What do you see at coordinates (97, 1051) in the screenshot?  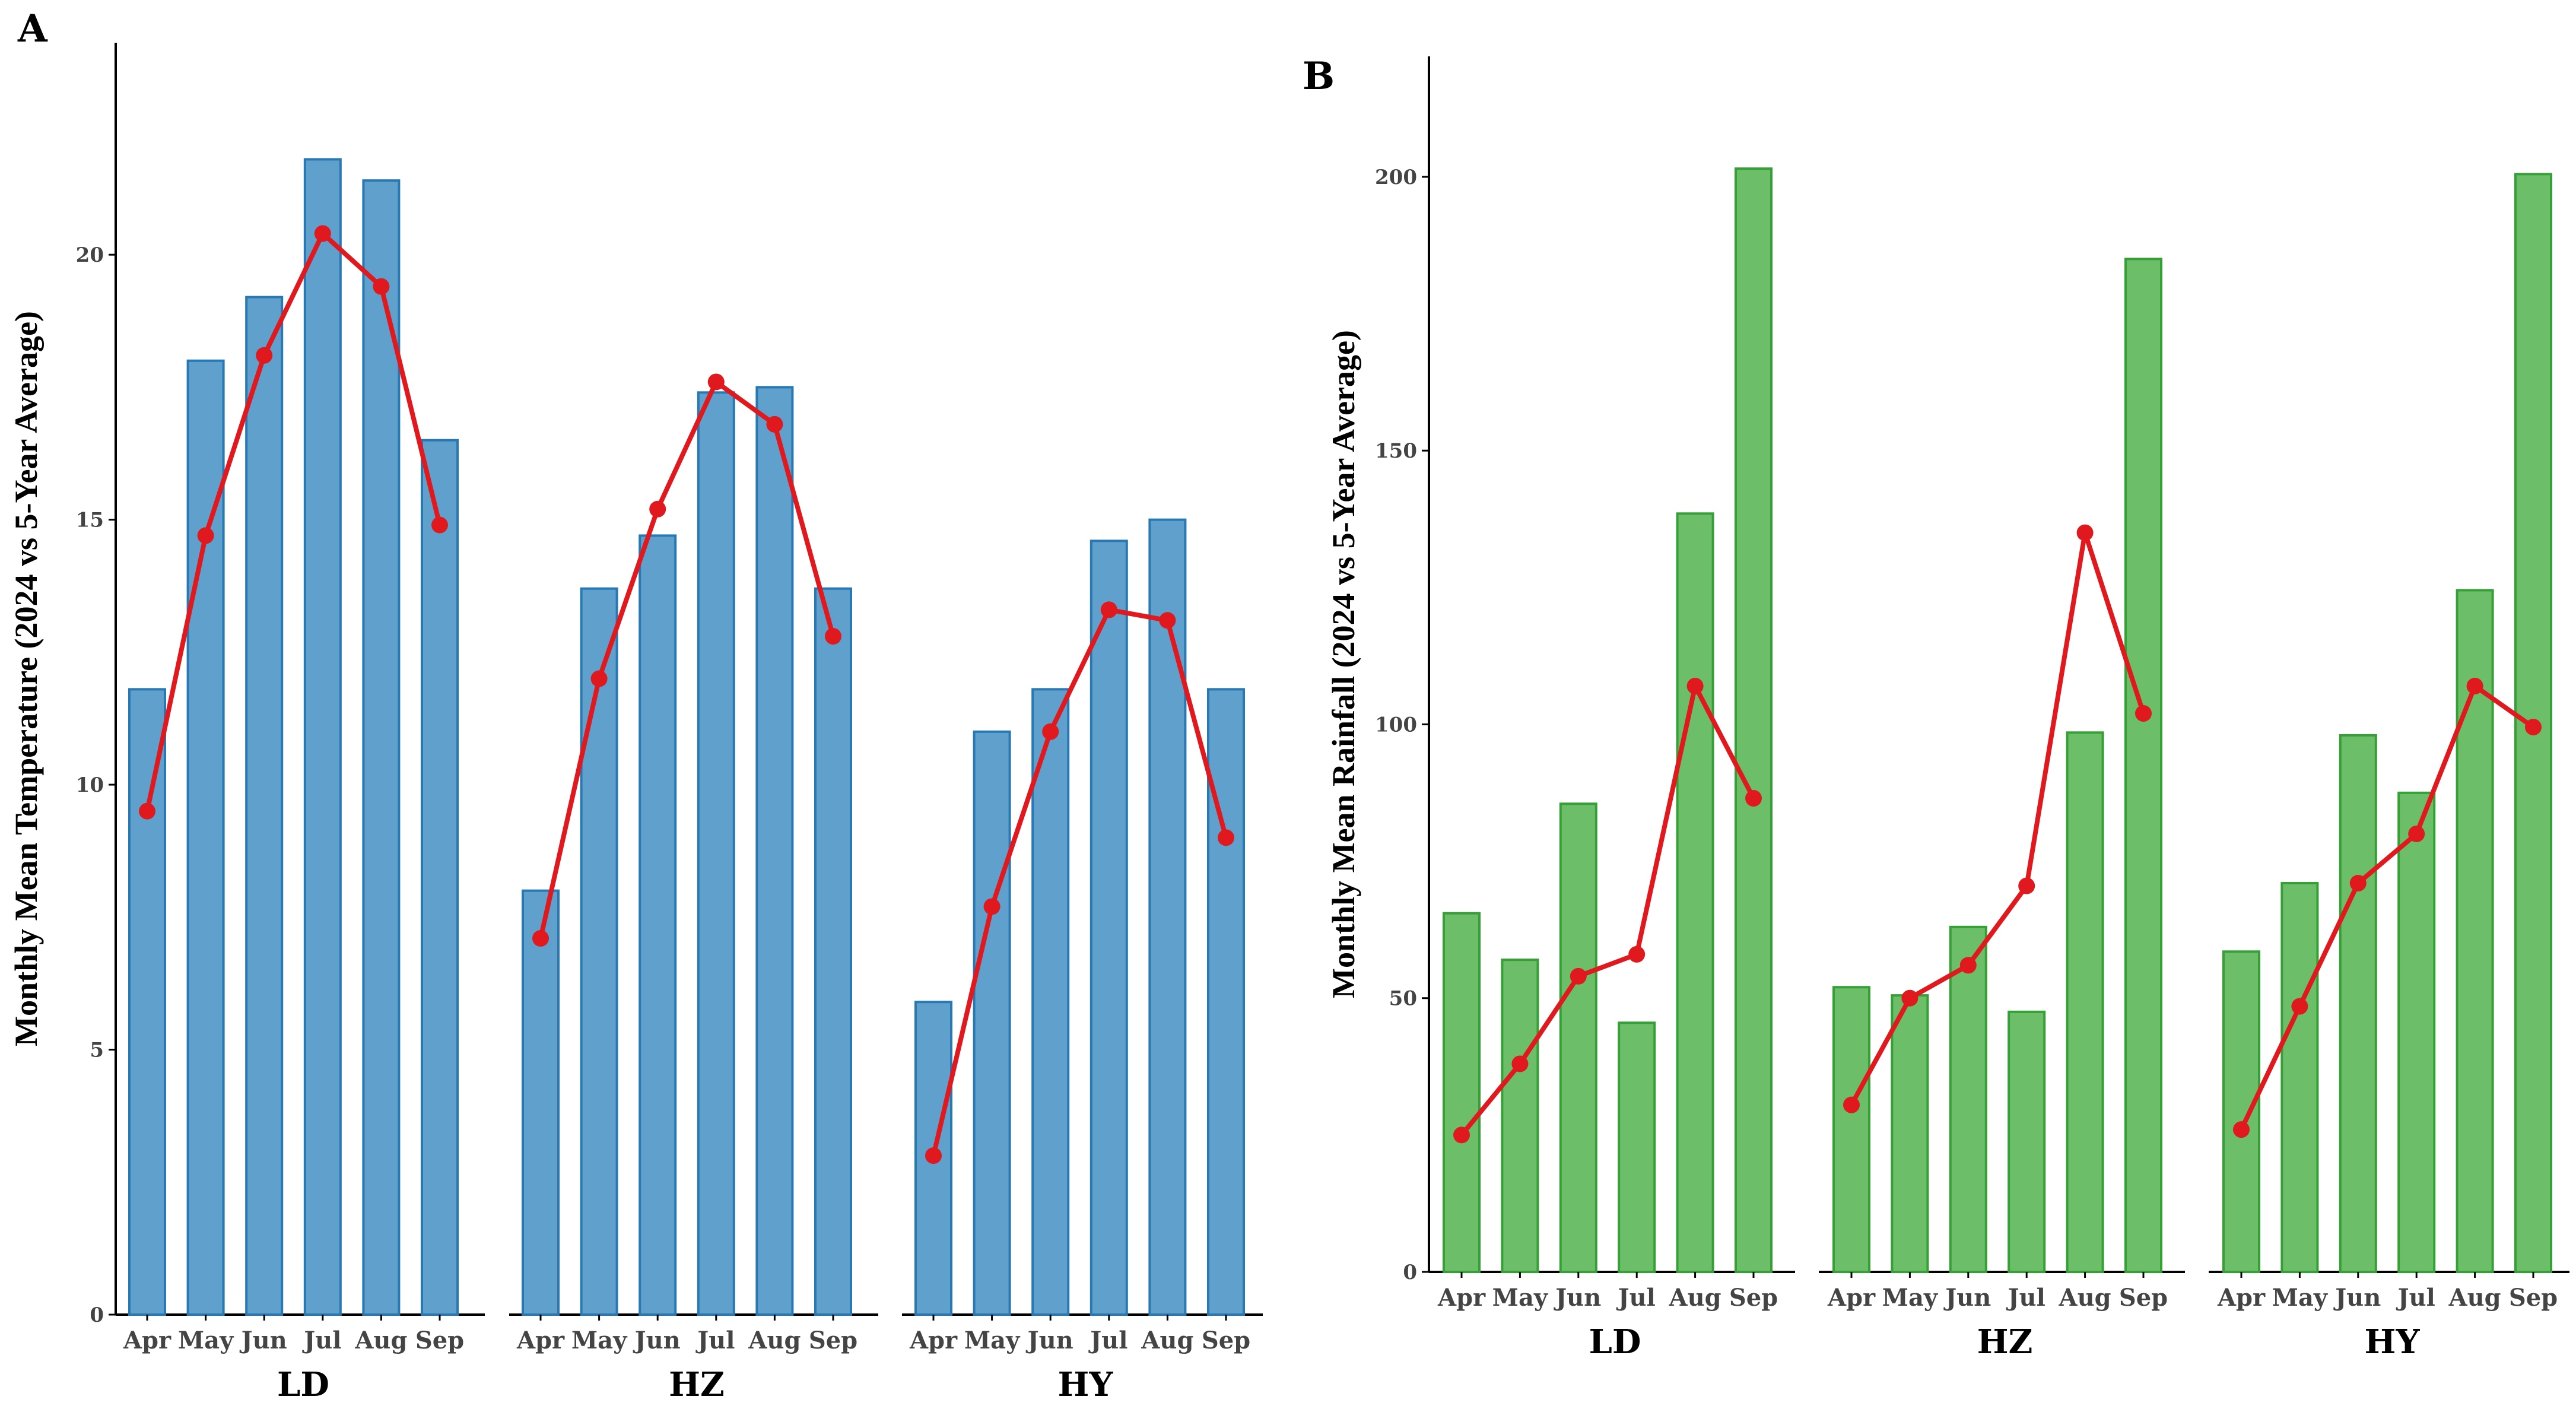 I see `y-tick-label: 5` at bounding box center [97, 1051].